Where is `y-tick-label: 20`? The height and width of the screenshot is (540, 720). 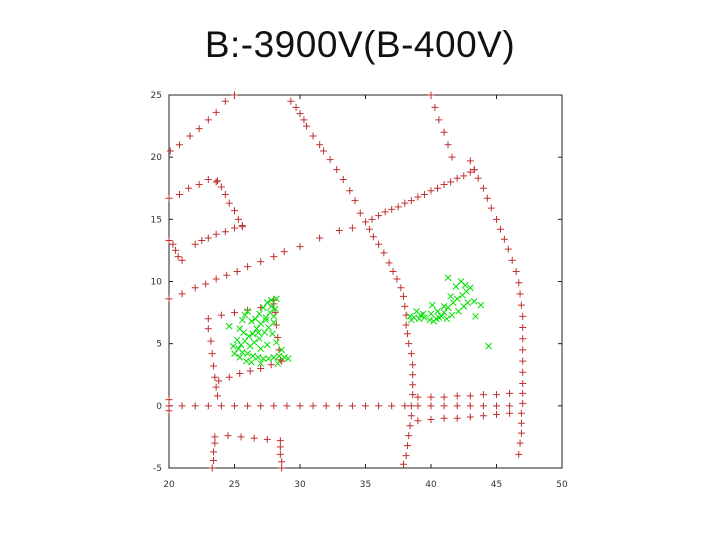 y-tick-label: 20 is located at coordinates (157, 158).